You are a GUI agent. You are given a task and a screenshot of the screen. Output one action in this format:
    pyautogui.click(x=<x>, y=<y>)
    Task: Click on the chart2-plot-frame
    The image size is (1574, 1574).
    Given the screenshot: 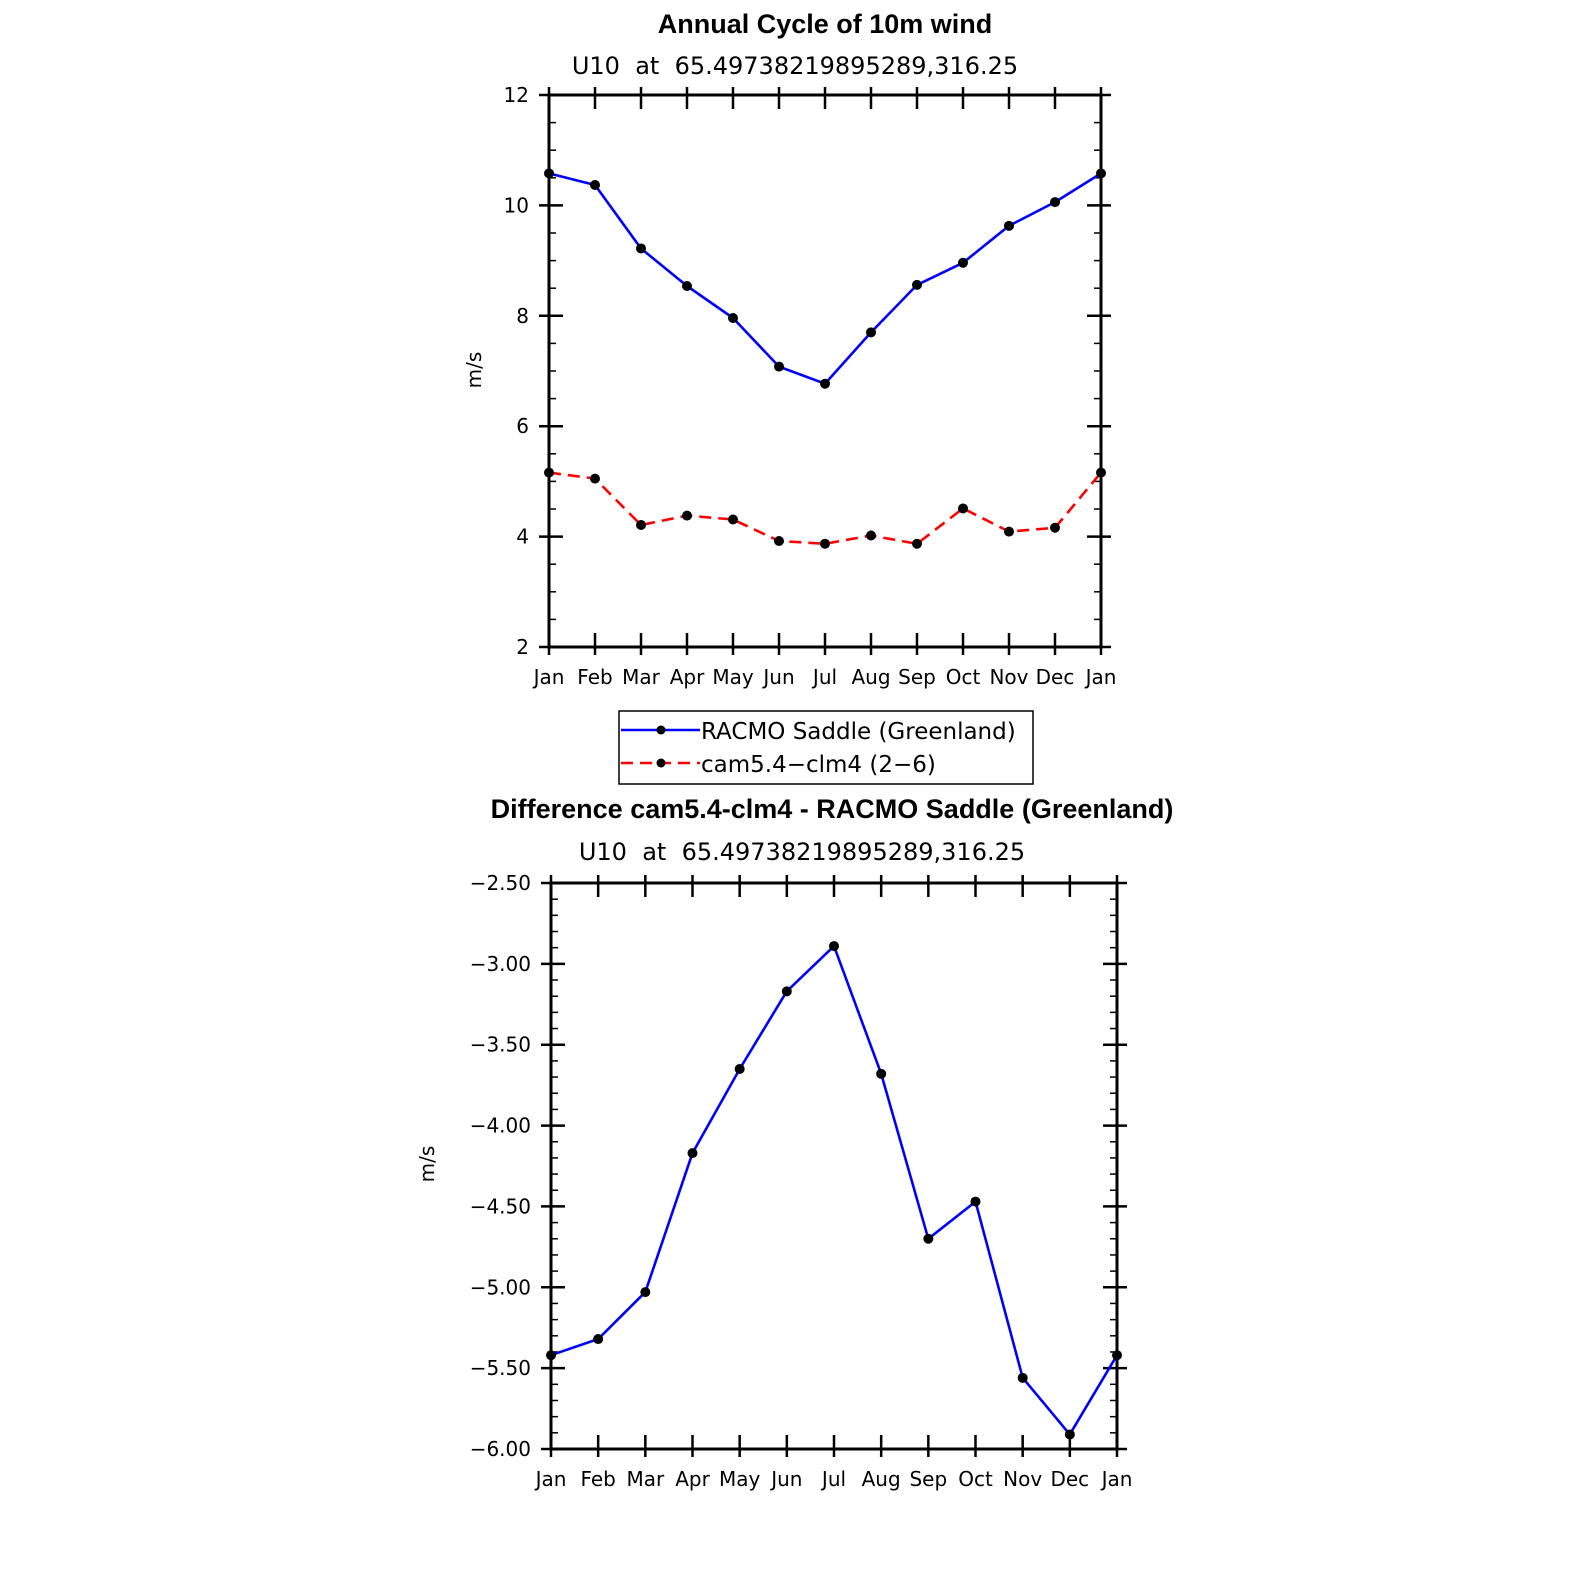 What is the action you would take?
    pyautogui.click(x=834, y=1166)
    